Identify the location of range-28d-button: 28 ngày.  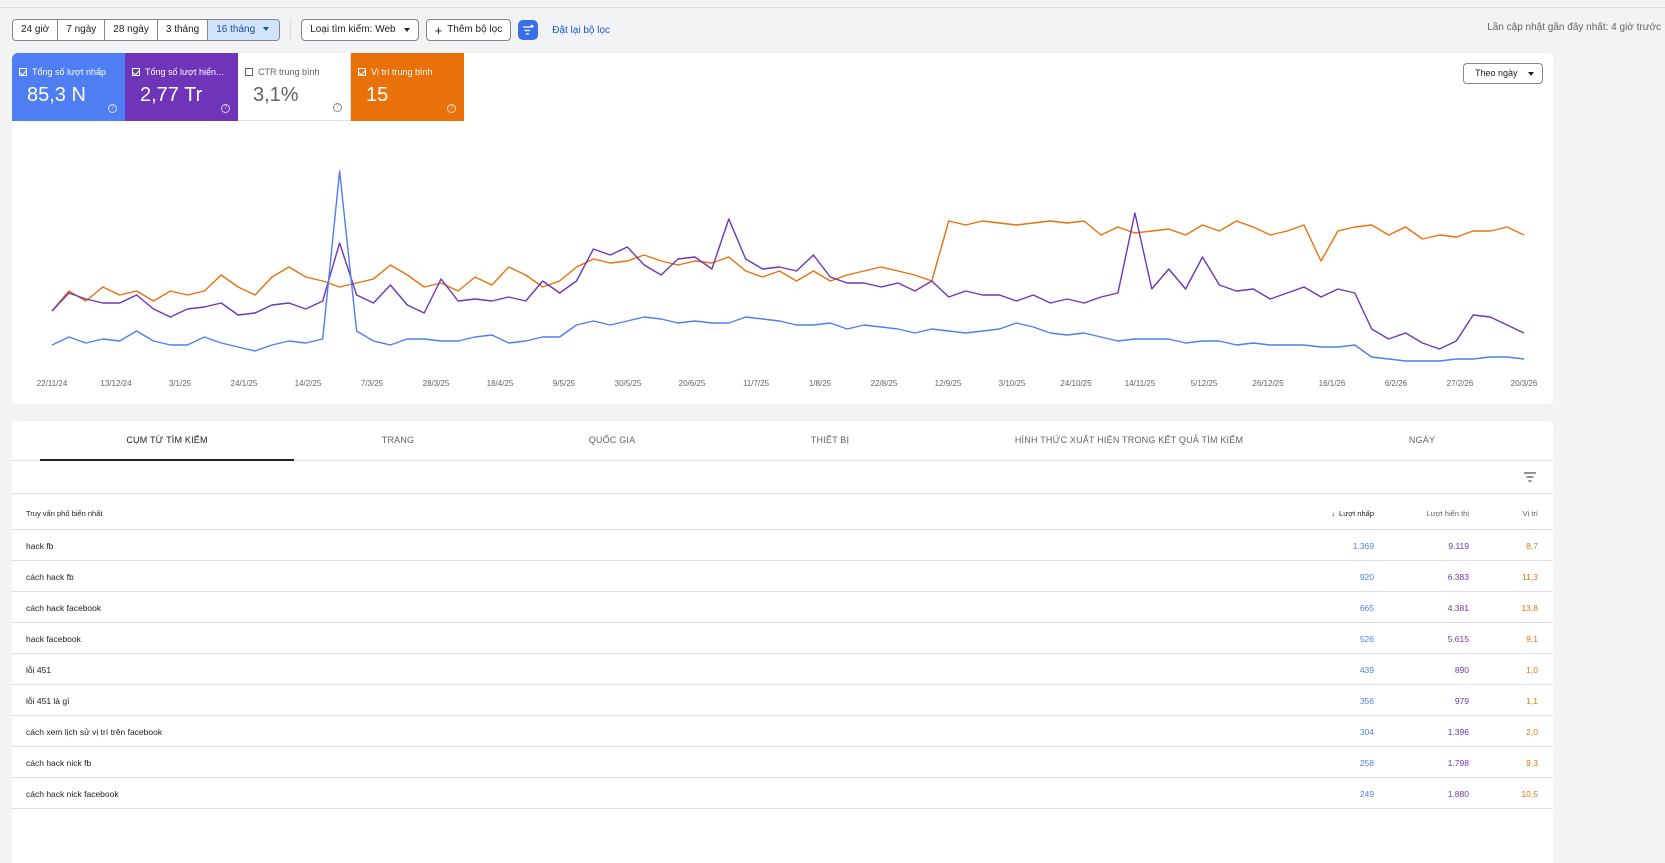
(131, 30).